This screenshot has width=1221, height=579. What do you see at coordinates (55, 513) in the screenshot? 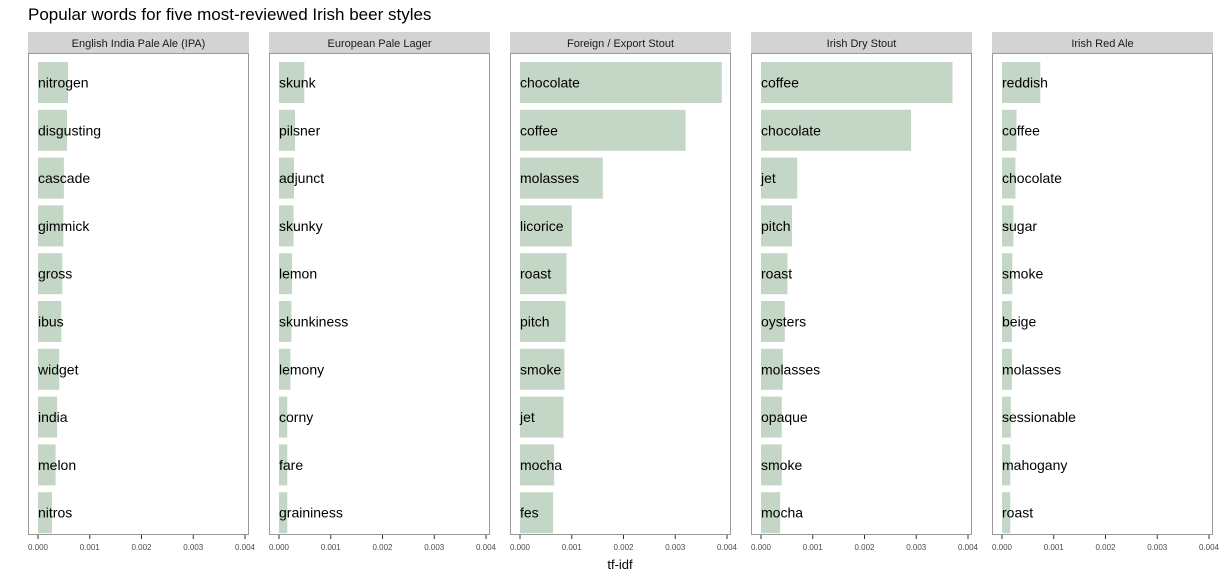
I see `word-label: nitros` at bounding box center [55, 513].